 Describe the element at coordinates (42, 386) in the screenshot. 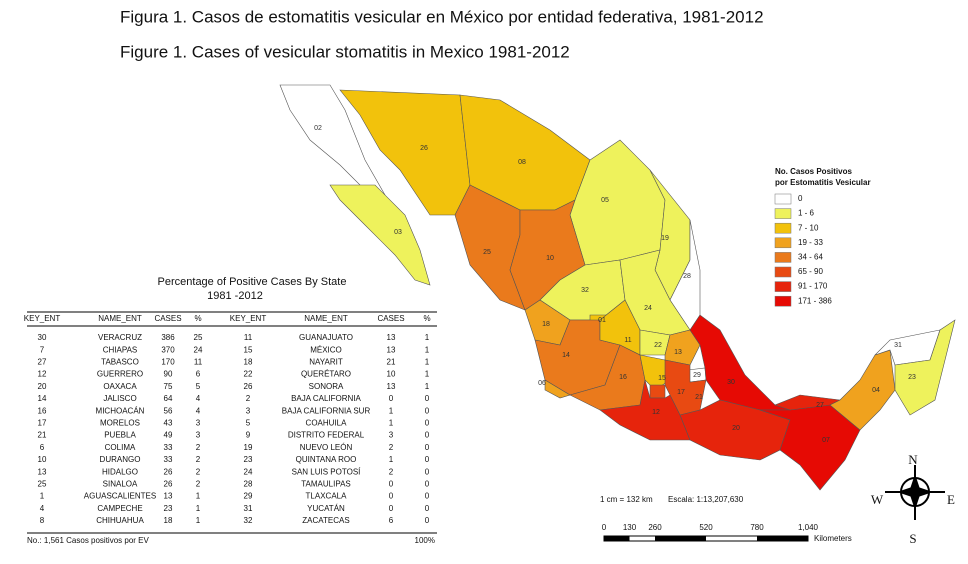

I see `table-cell: 20` at that location.